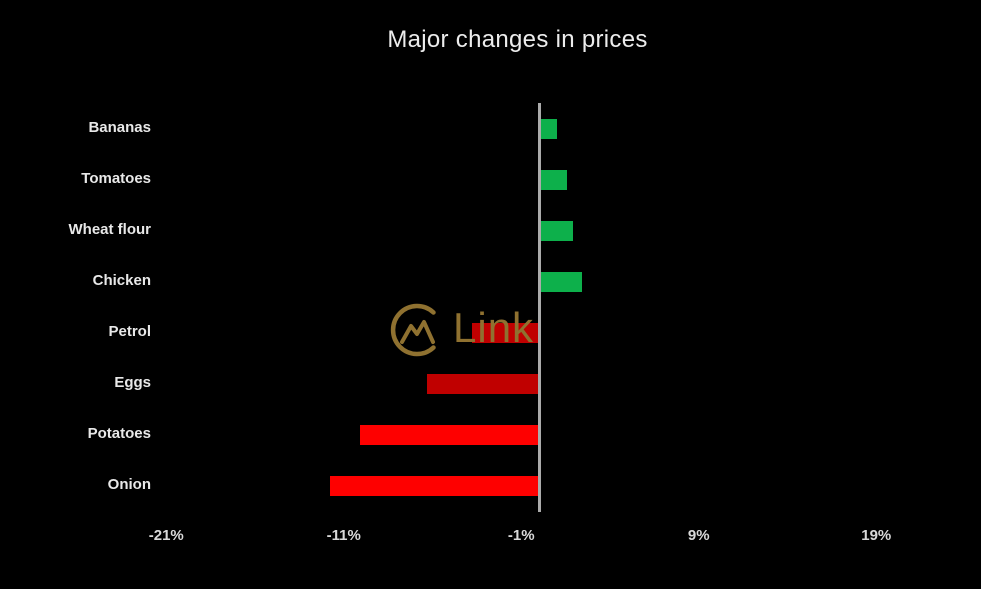 The width and height of the screenshot is (981, 589). Describe the element at coordinates (110, 229) in the screenshot. I see `category-label-wheat-flour: Wheat flour` at that location.